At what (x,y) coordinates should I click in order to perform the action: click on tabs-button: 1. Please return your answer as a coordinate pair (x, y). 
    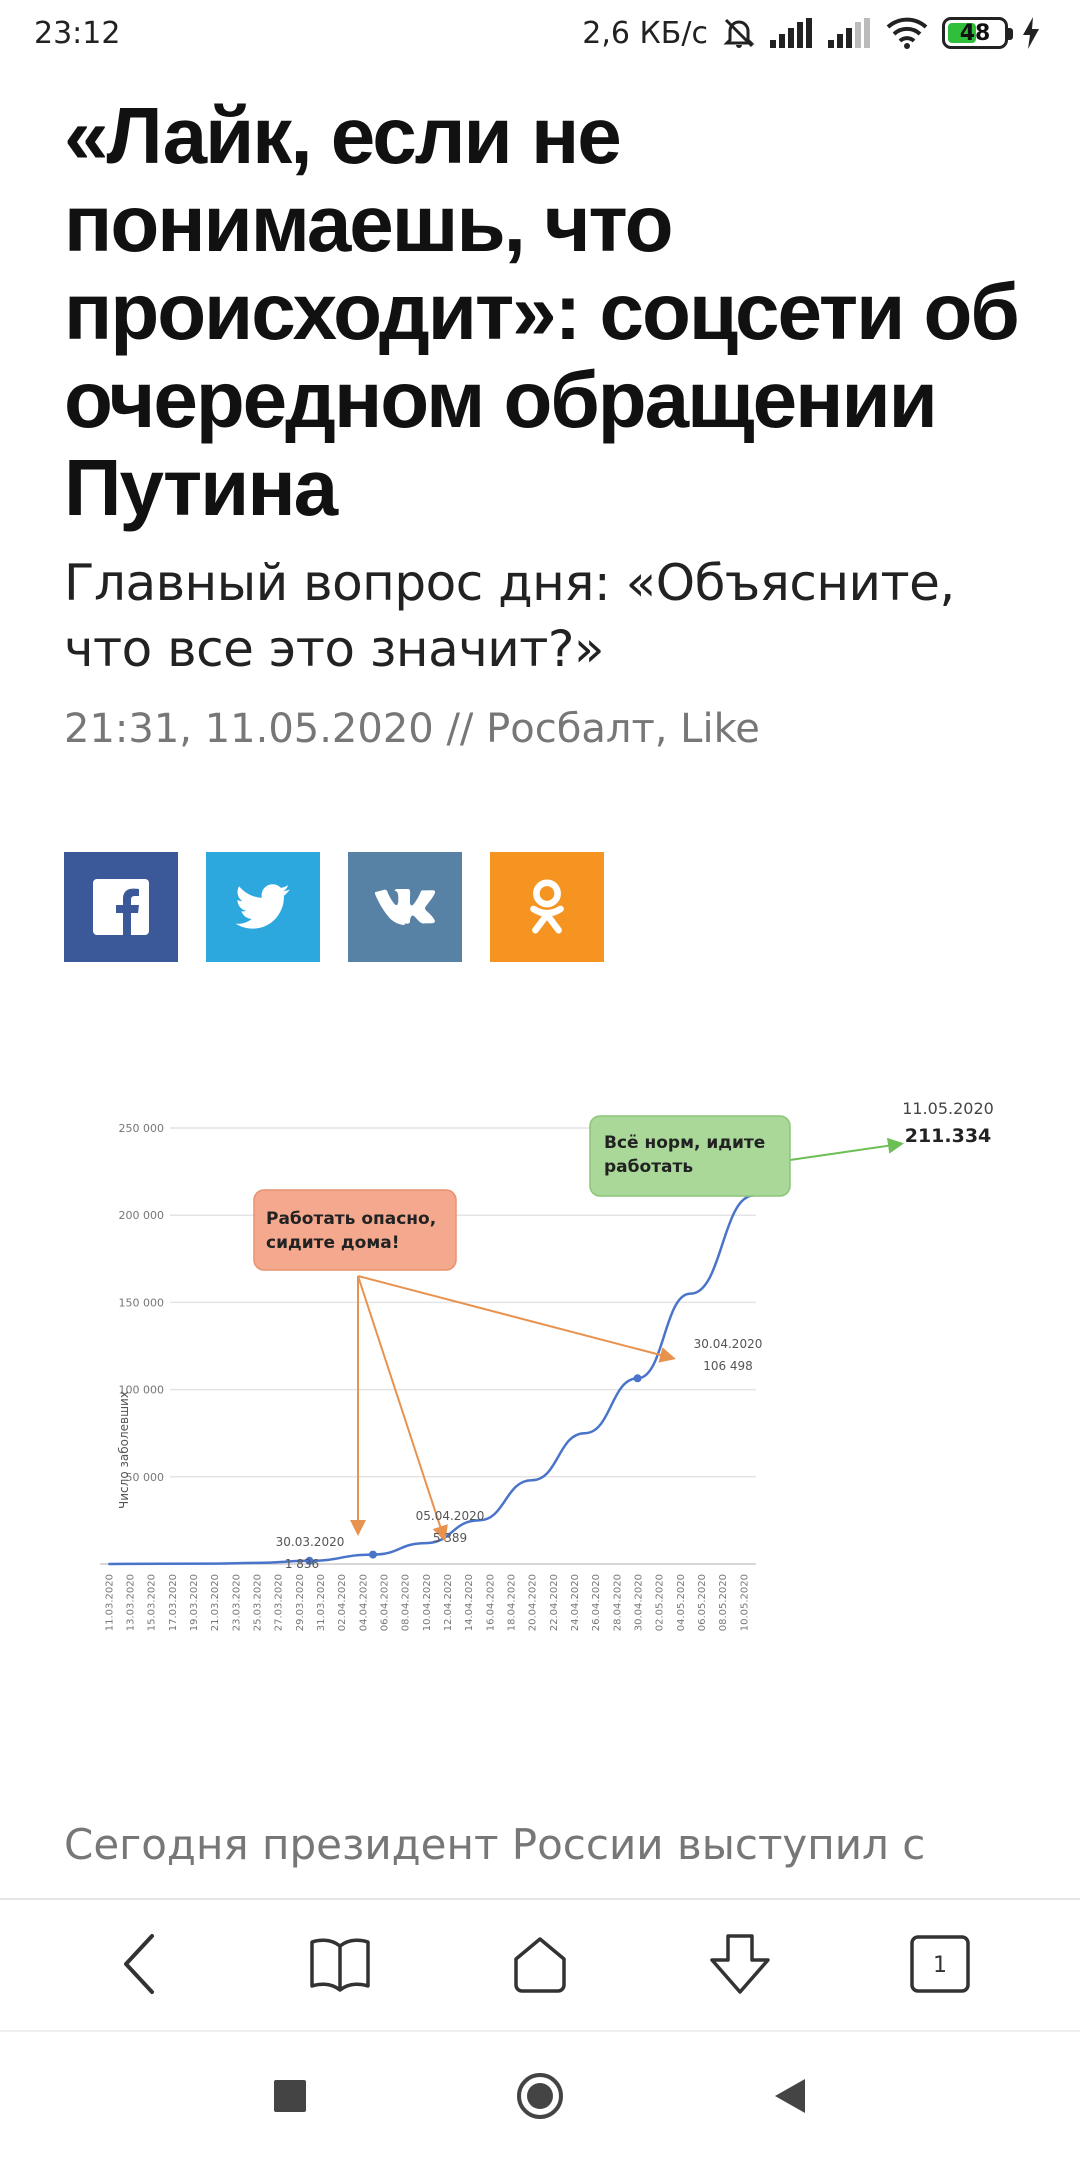
    Looking at the image, I should click on (940, 1964).